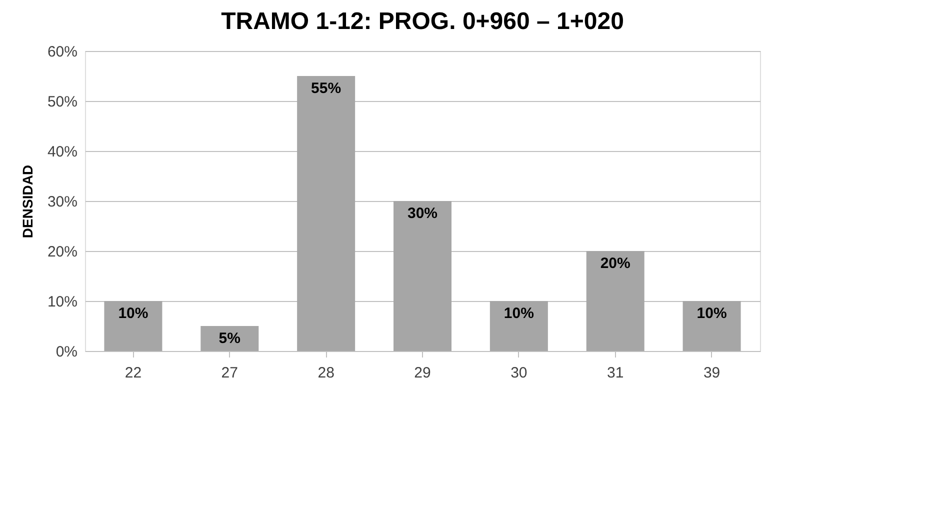 This screenshot has width=941, height=531. What do you see at coordinates (326, 373) in the screenshot?
I see `x-tick-label: 28` at bounding box center [326, 373].